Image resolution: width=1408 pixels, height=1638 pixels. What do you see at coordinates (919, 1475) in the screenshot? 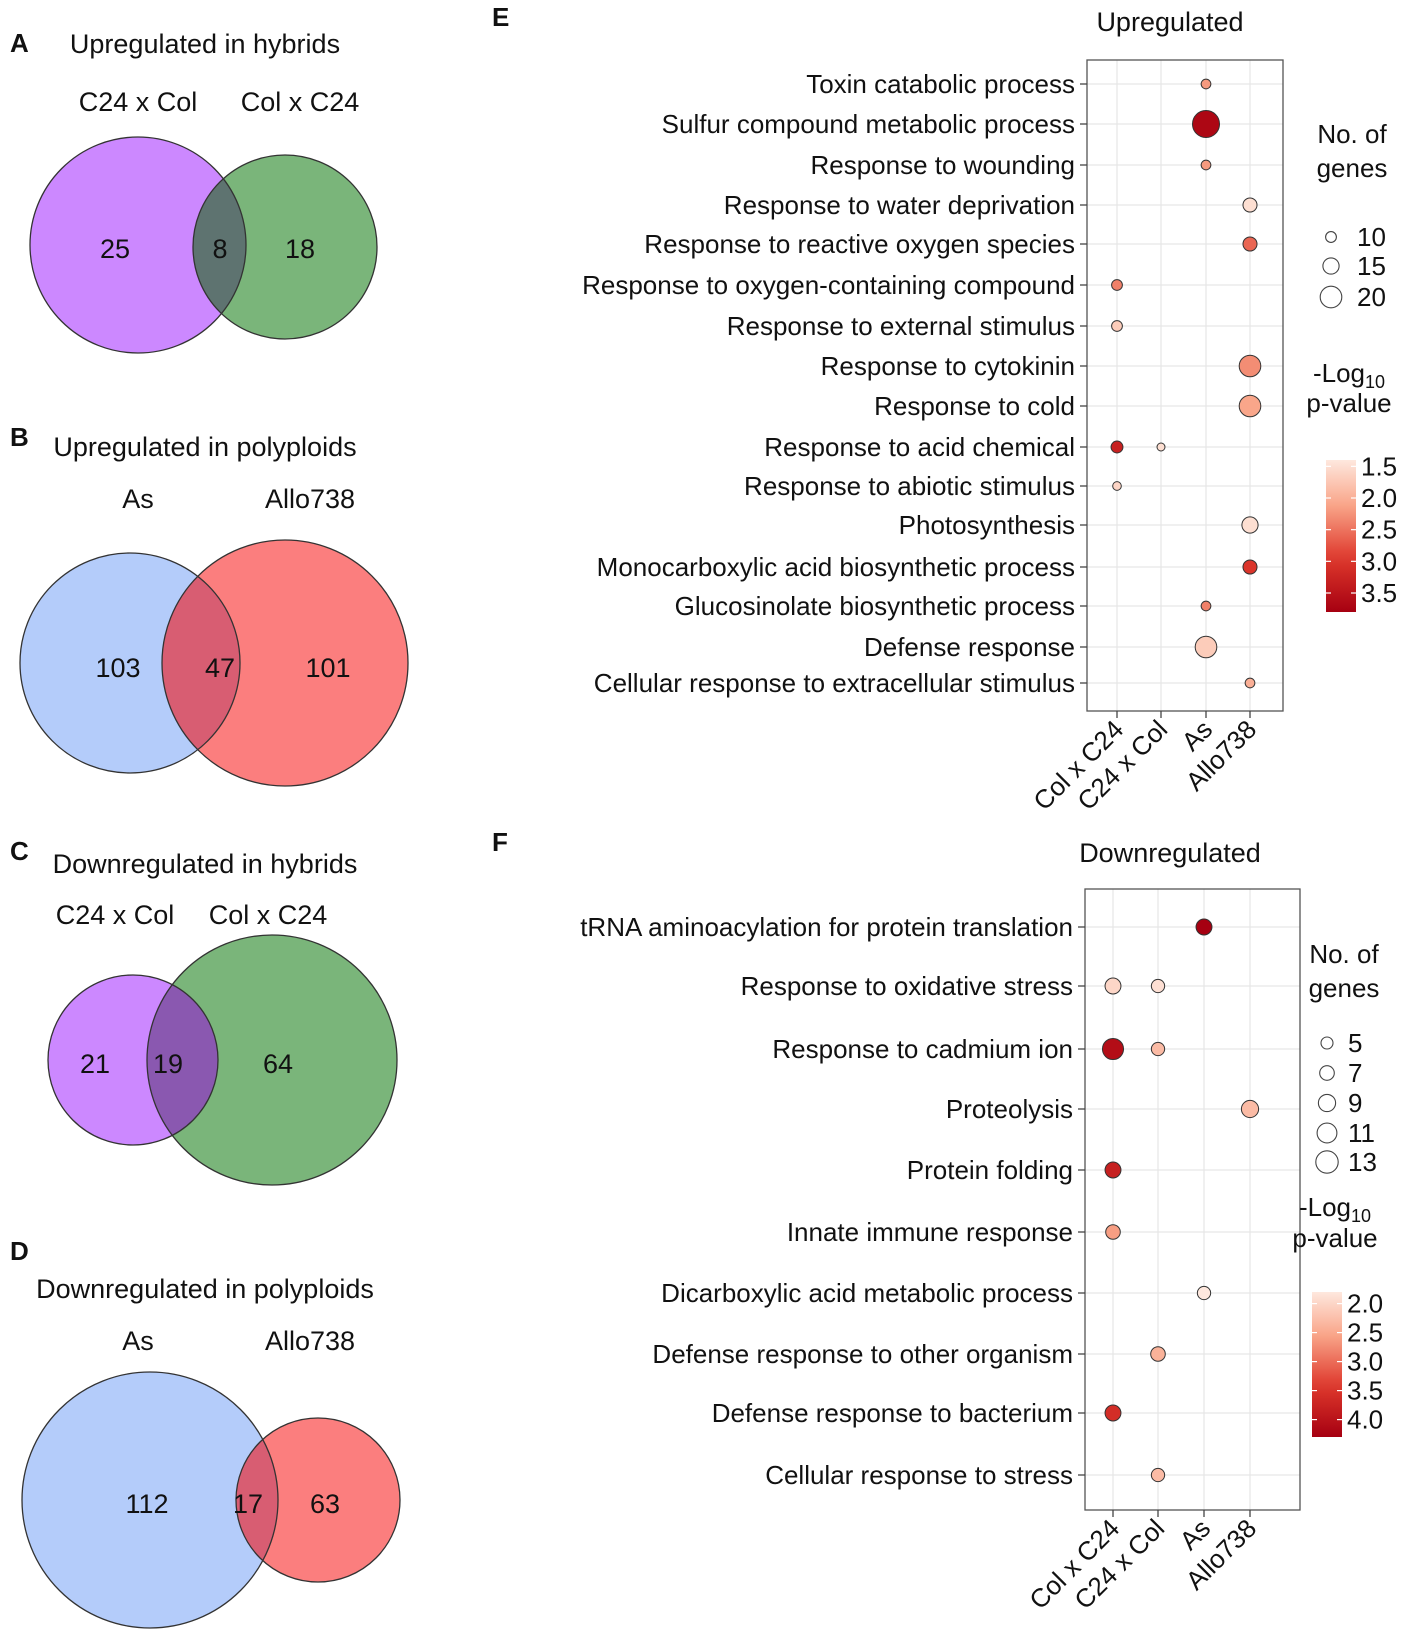
I see `y-tick-label-cellular-response-to-stress: Cellular response to stress` at bounding box center [919, 1475].